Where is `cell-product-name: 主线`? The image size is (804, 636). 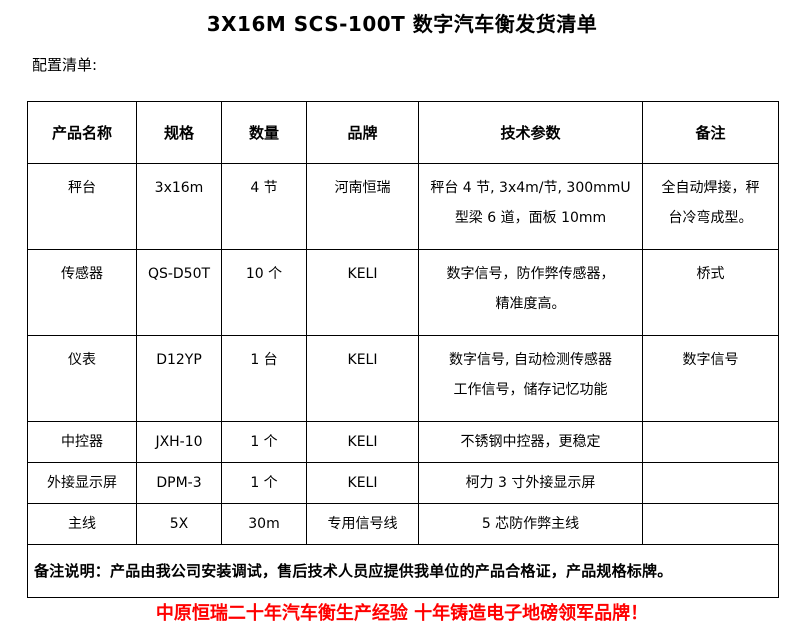 cell-product-name: 主线 is located at coordinates (82, 524).